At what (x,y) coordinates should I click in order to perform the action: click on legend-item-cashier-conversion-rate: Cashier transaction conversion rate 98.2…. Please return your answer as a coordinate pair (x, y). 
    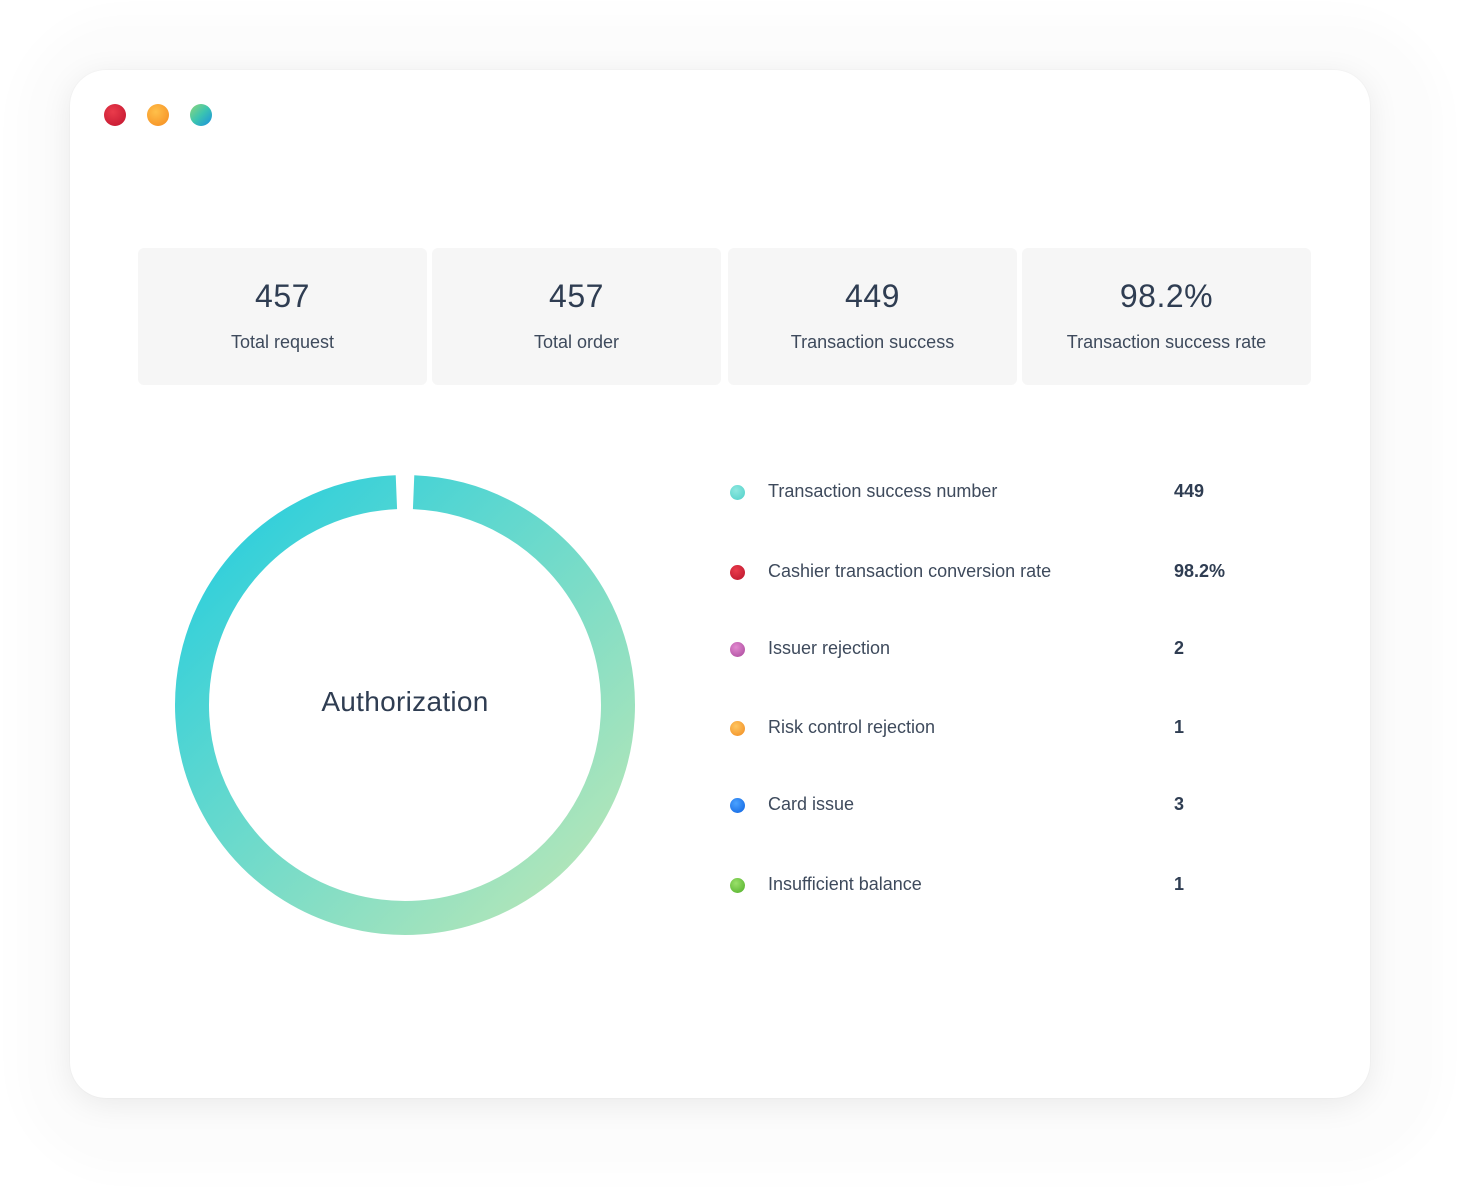
    Looking at the image, I should click on (1010, 572).